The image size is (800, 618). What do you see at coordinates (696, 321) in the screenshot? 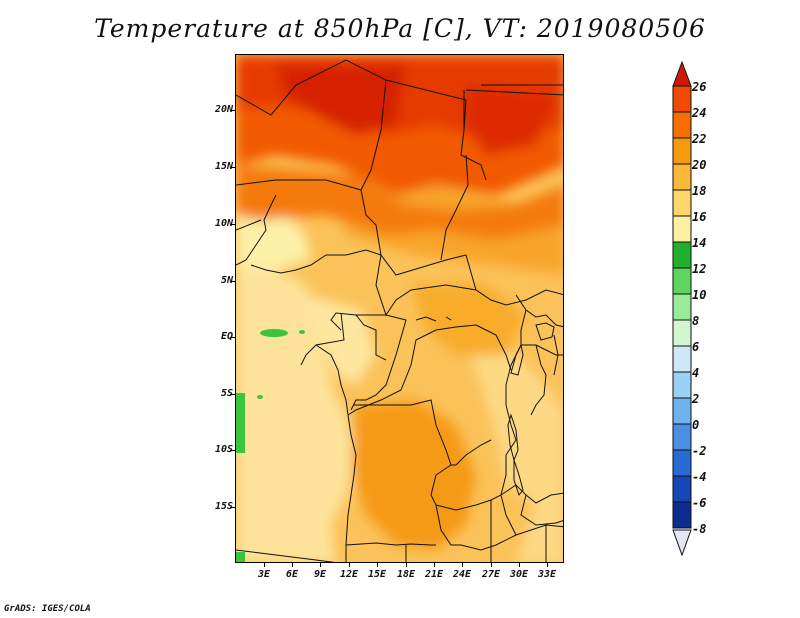
I see `colorbar-label: 8` at bounding box center [696, 321].